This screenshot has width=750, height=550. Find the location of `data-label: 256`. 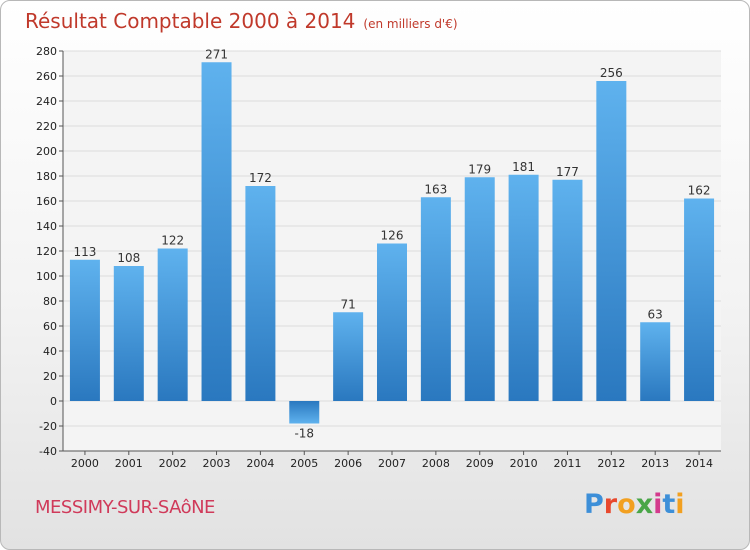

data-label: 256 is located at coordinates (611, 73).